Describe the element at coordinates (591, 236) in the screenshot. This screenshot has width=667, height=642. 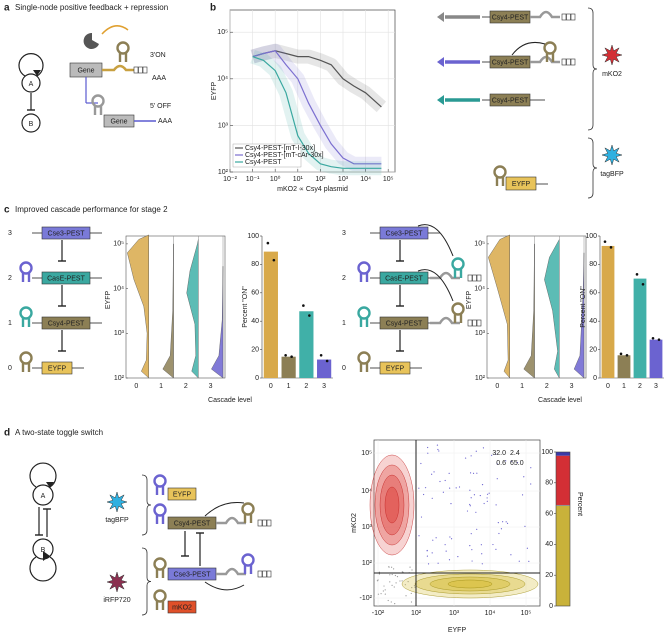
I see `y-tick-label: 100` at that location.